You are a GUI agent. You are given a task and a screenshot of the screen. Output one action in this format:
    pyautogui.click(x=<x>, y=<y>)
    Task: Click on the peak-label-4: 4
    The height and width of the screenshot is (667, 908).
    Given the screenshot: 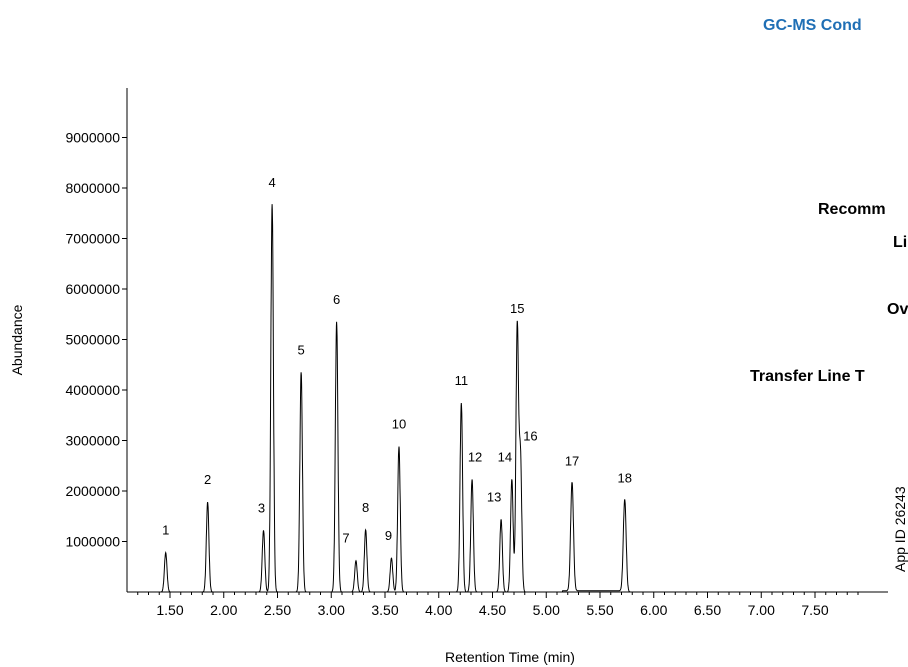 What is the action you would take?
    pyautogui.click(x=272, y=182)
    